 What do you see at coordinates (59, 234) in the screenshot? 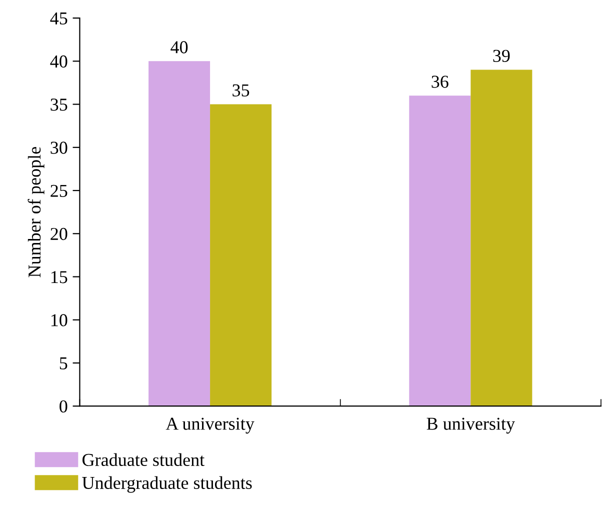
I see `y-tick-label: 20` at bounding box center [59, 234].